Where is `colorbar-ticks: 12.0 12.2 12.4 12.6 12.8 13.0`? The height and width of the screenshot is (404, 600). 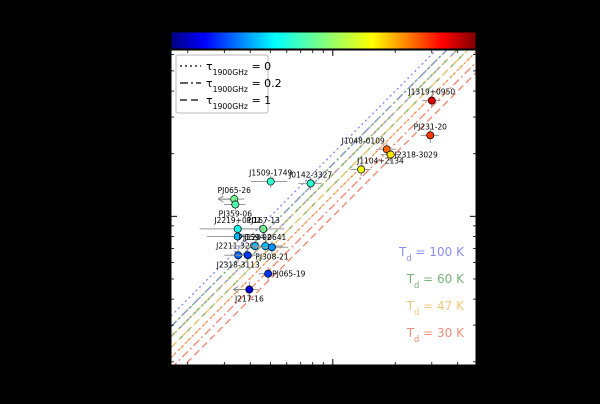 colorbar-ticks: 12.0 12.2 12.4 12.6 12.8 13.0 is located at coordinates (329, 22).